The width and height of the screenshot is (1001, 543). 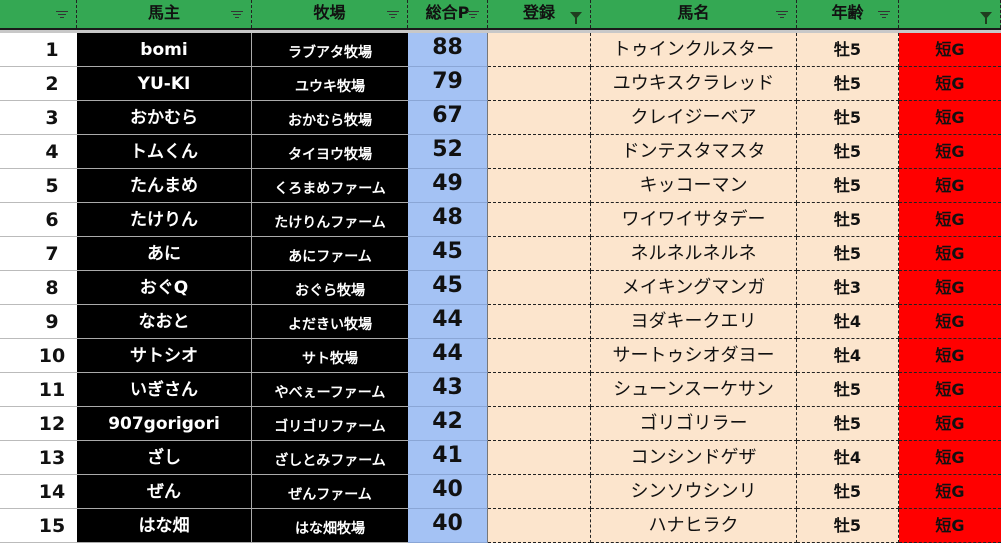 What do you see at coordinates (164, 288) in the screenshot?
I see `cell-owner: おぐQ` at bounding box center [164, 288].